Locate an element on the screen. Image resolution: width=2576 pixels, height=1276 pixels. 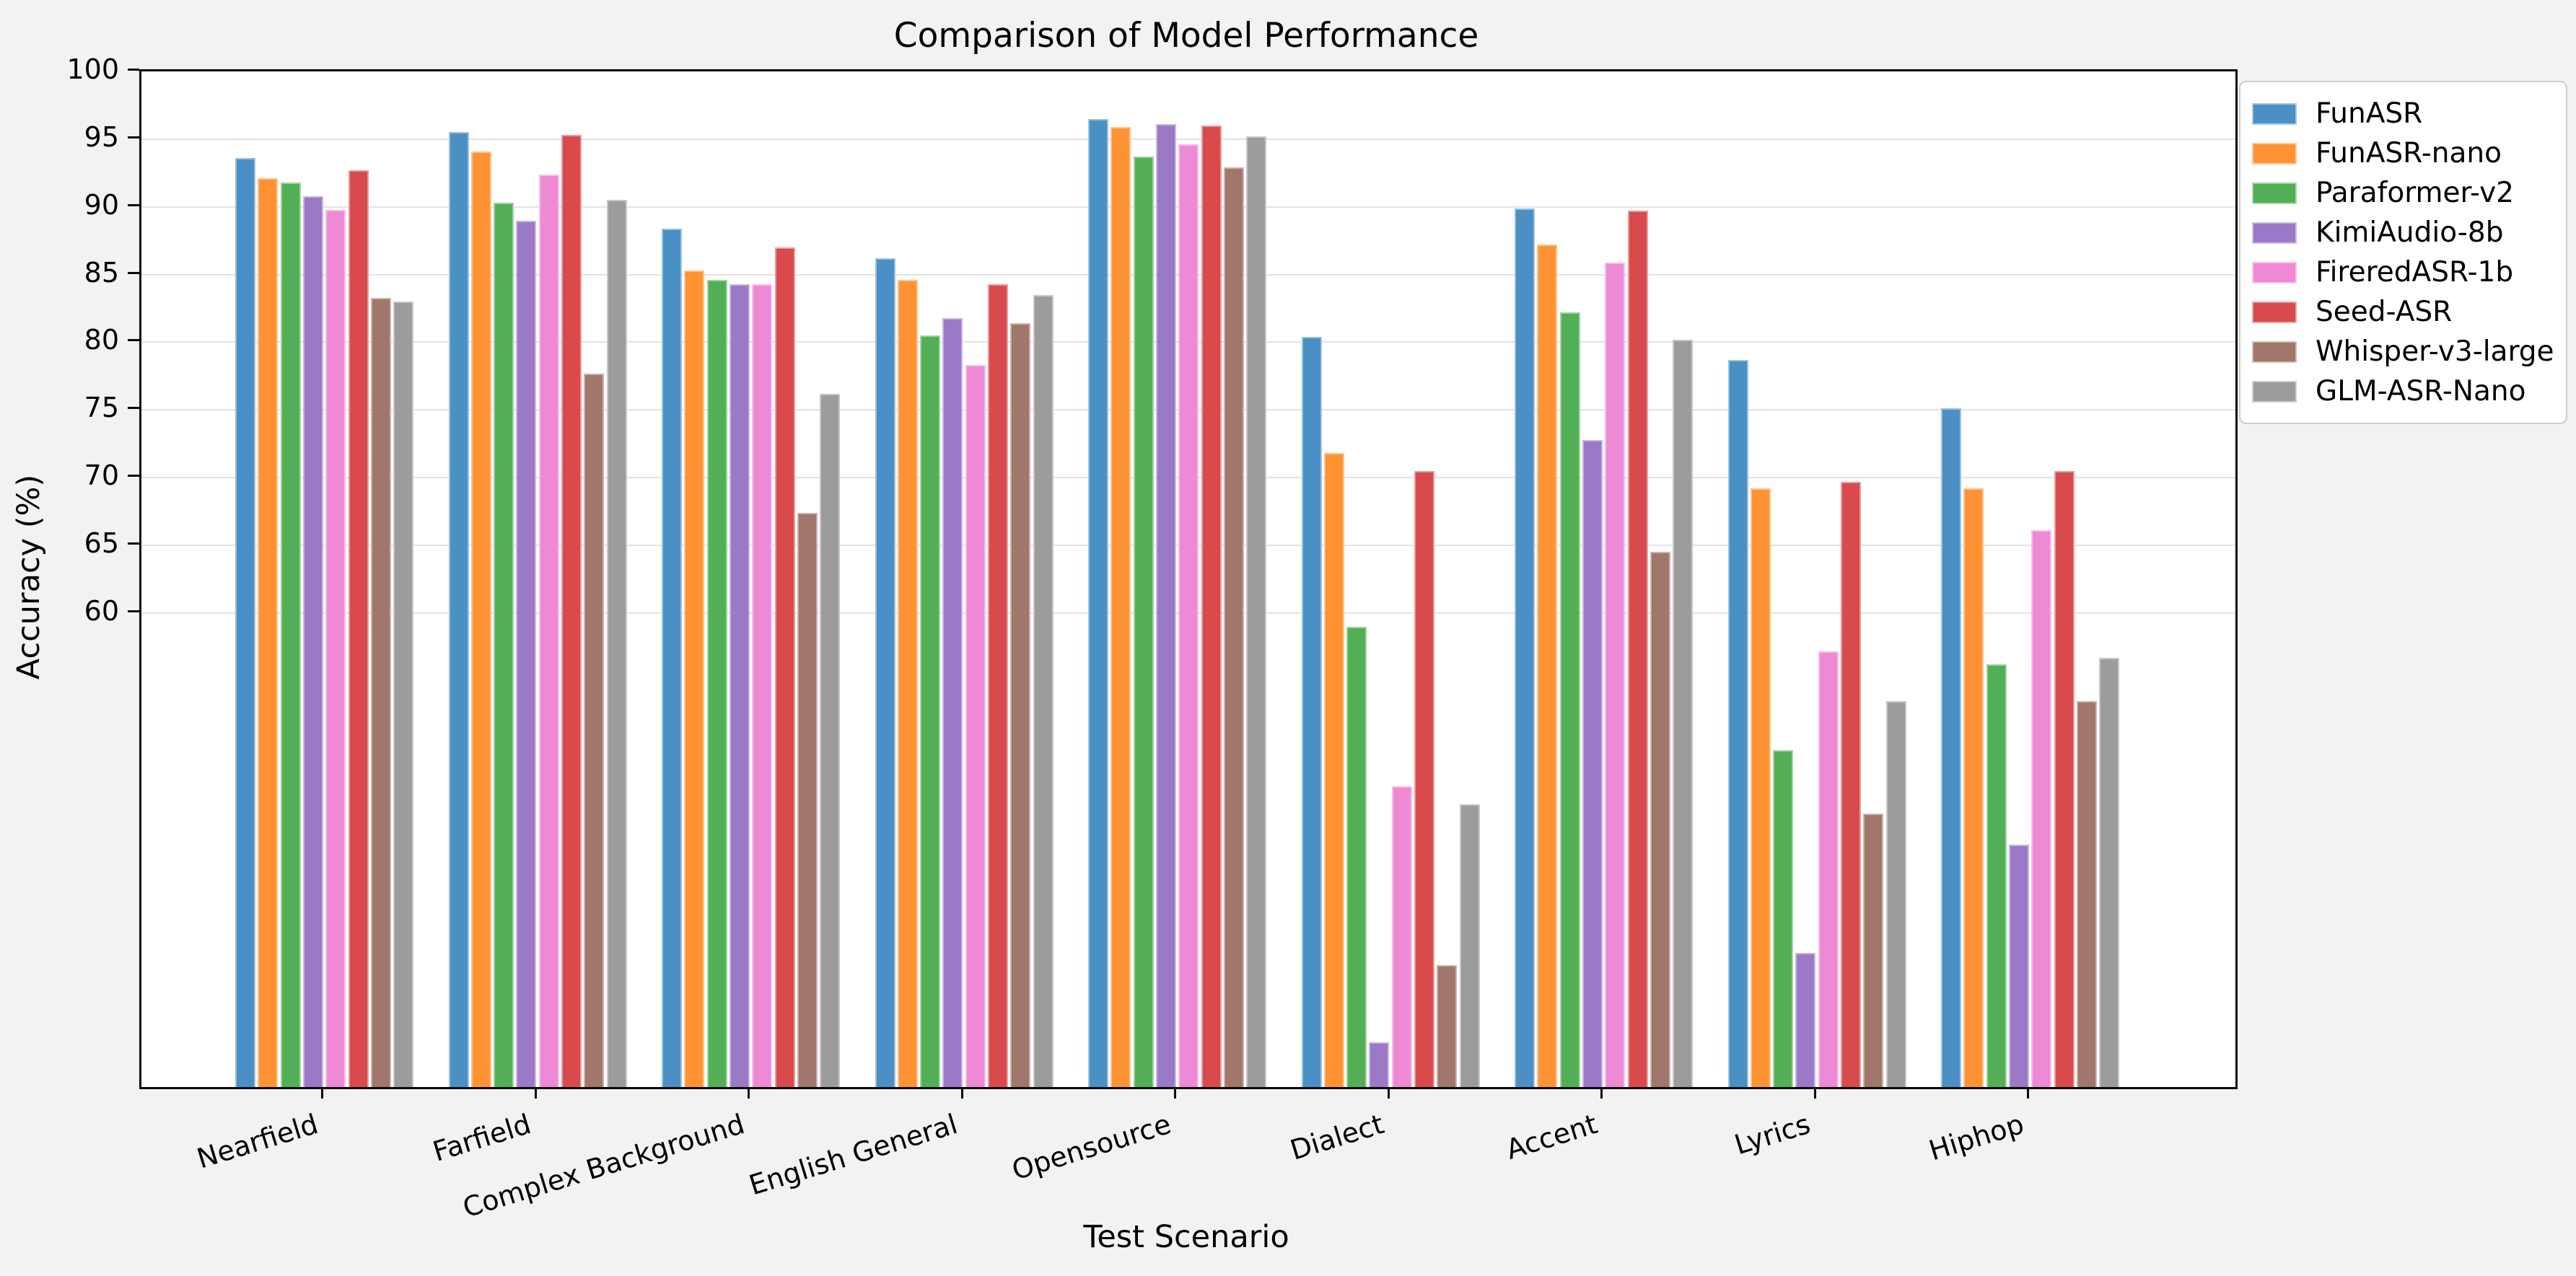
legend-swatch-KimiAudio-8b is located at coordinates (2274, 233).